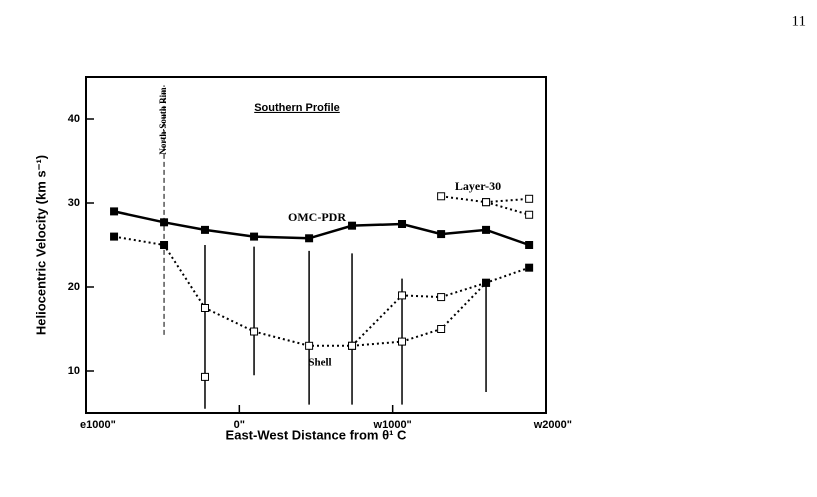 This screenshot has height=497, width=817. What do you see at coordinates (317, 217) in the screenshot?
I see `annotation: OMC-PDR` at bounding box center [317, 217].